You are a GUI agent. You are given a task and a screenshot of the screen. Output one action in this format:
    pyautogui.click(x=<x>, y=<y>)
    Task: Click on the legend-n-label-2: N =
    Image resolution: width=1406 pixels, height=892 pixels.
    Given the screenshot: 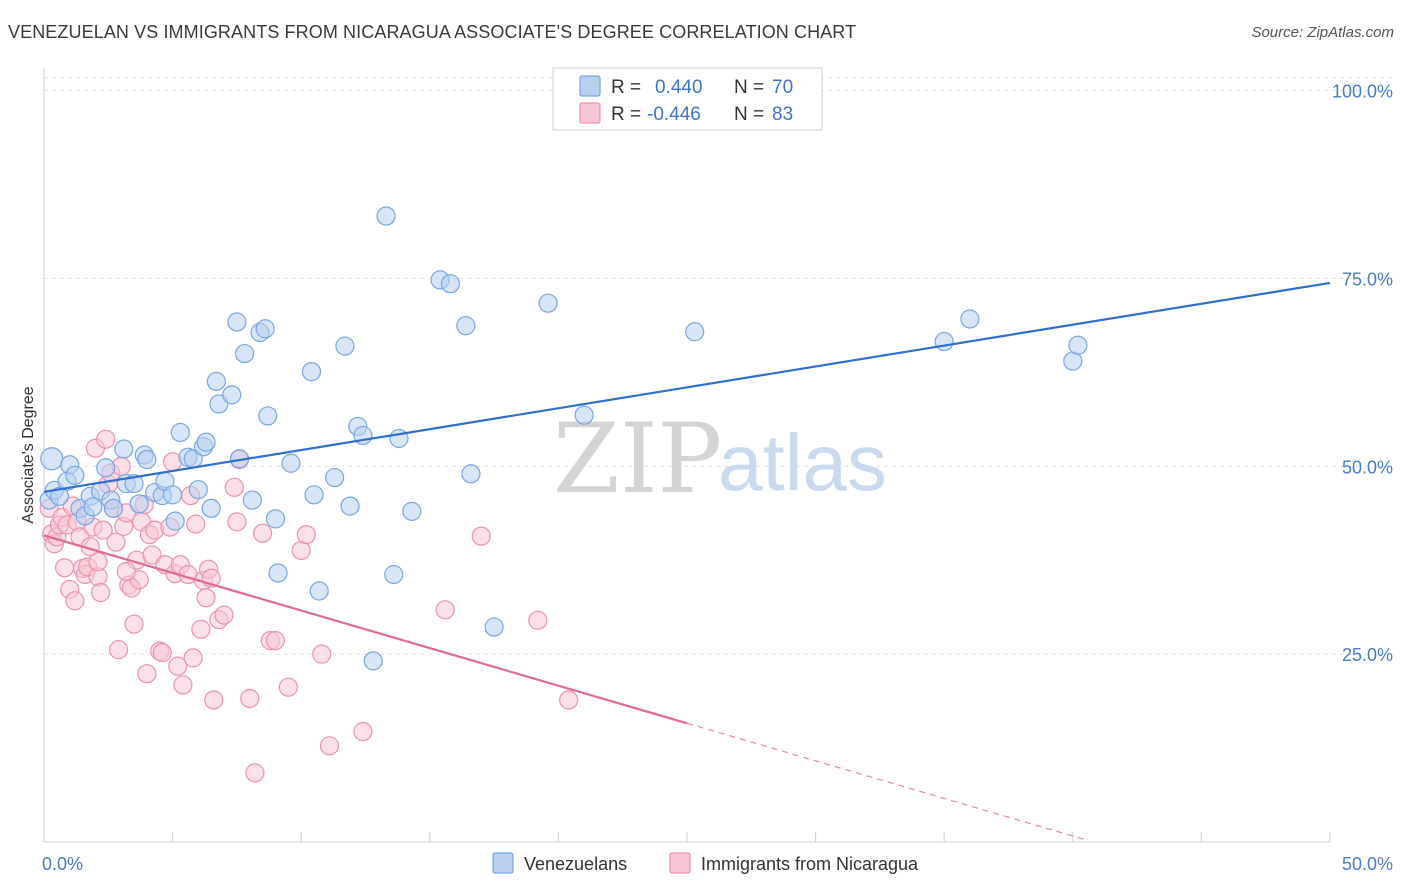 What is the action you would take?
    pyautogui.click(x=749, y=114)
    